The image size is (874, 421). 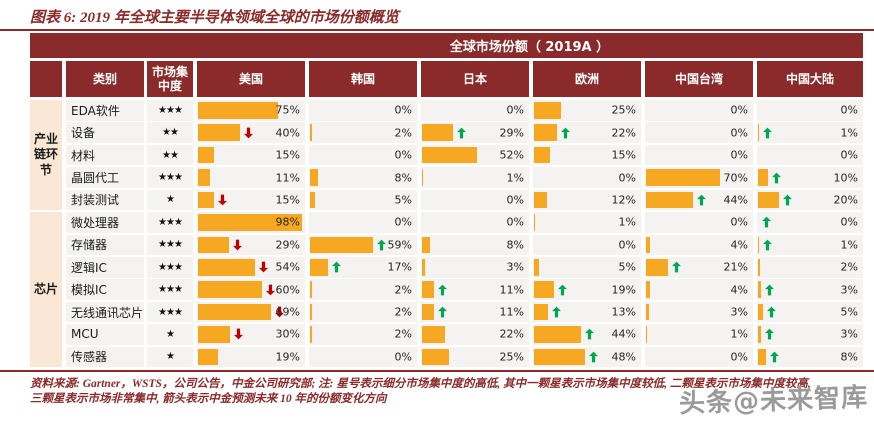 What do you see at coordinates (475, 267) in the screenshot?
I see `market-share-cell-japan: 3%` at bounding box center [475, 267].